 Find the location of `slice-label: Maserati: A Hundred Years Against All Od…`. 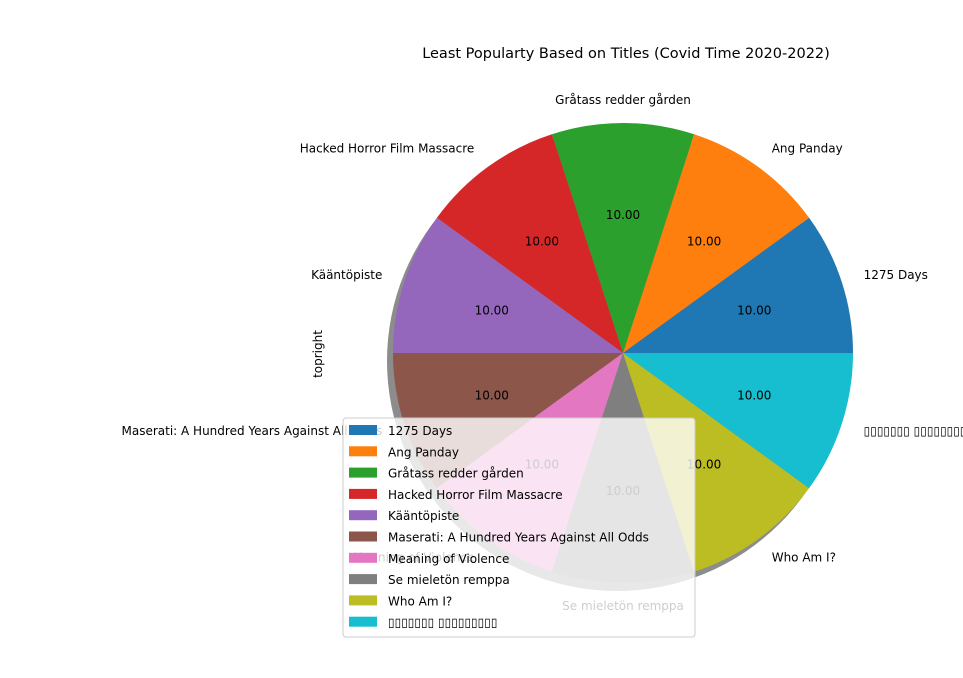

slice-label: Maserati: A Hundred Years Against All Od… is located at coordinates (252, 431).